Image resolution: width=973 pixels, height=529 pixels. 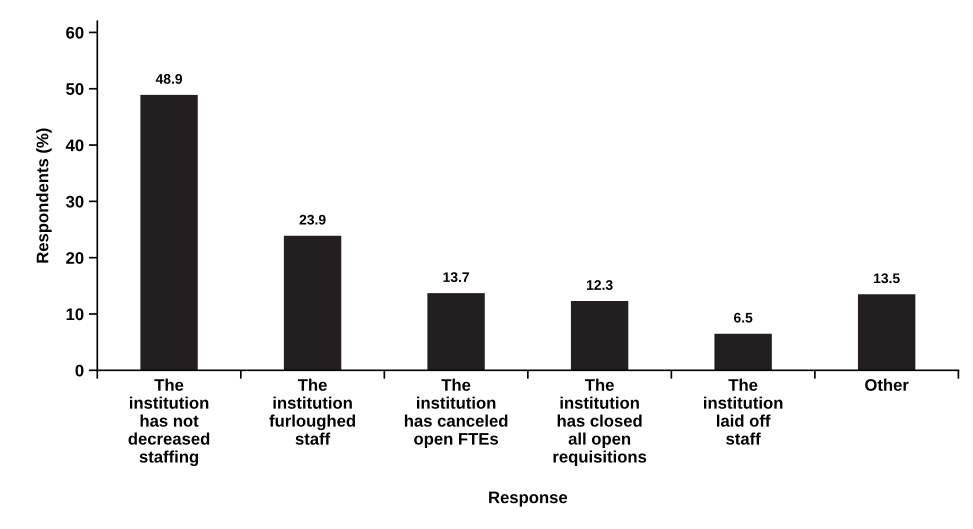 I want to click on x-tick-label: The institution has not decreased staffing, so click(x=169, y=422).